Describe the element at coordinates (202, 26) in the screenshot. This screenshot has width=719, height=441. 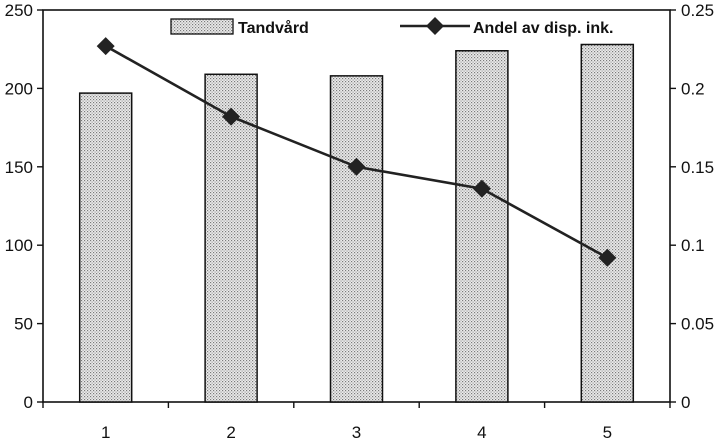
I see `legend-swatch-bar` at that location.